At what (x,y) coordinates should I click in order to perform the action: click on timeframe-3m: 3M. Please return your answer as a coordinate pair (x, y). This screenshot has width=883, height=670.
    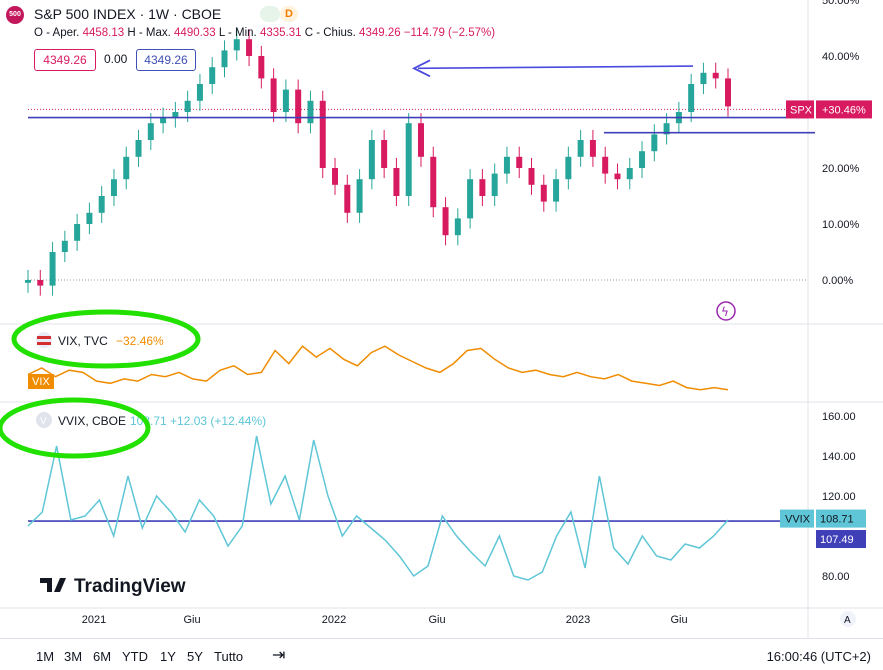
    Looking at the image, I should click on (73, 656).